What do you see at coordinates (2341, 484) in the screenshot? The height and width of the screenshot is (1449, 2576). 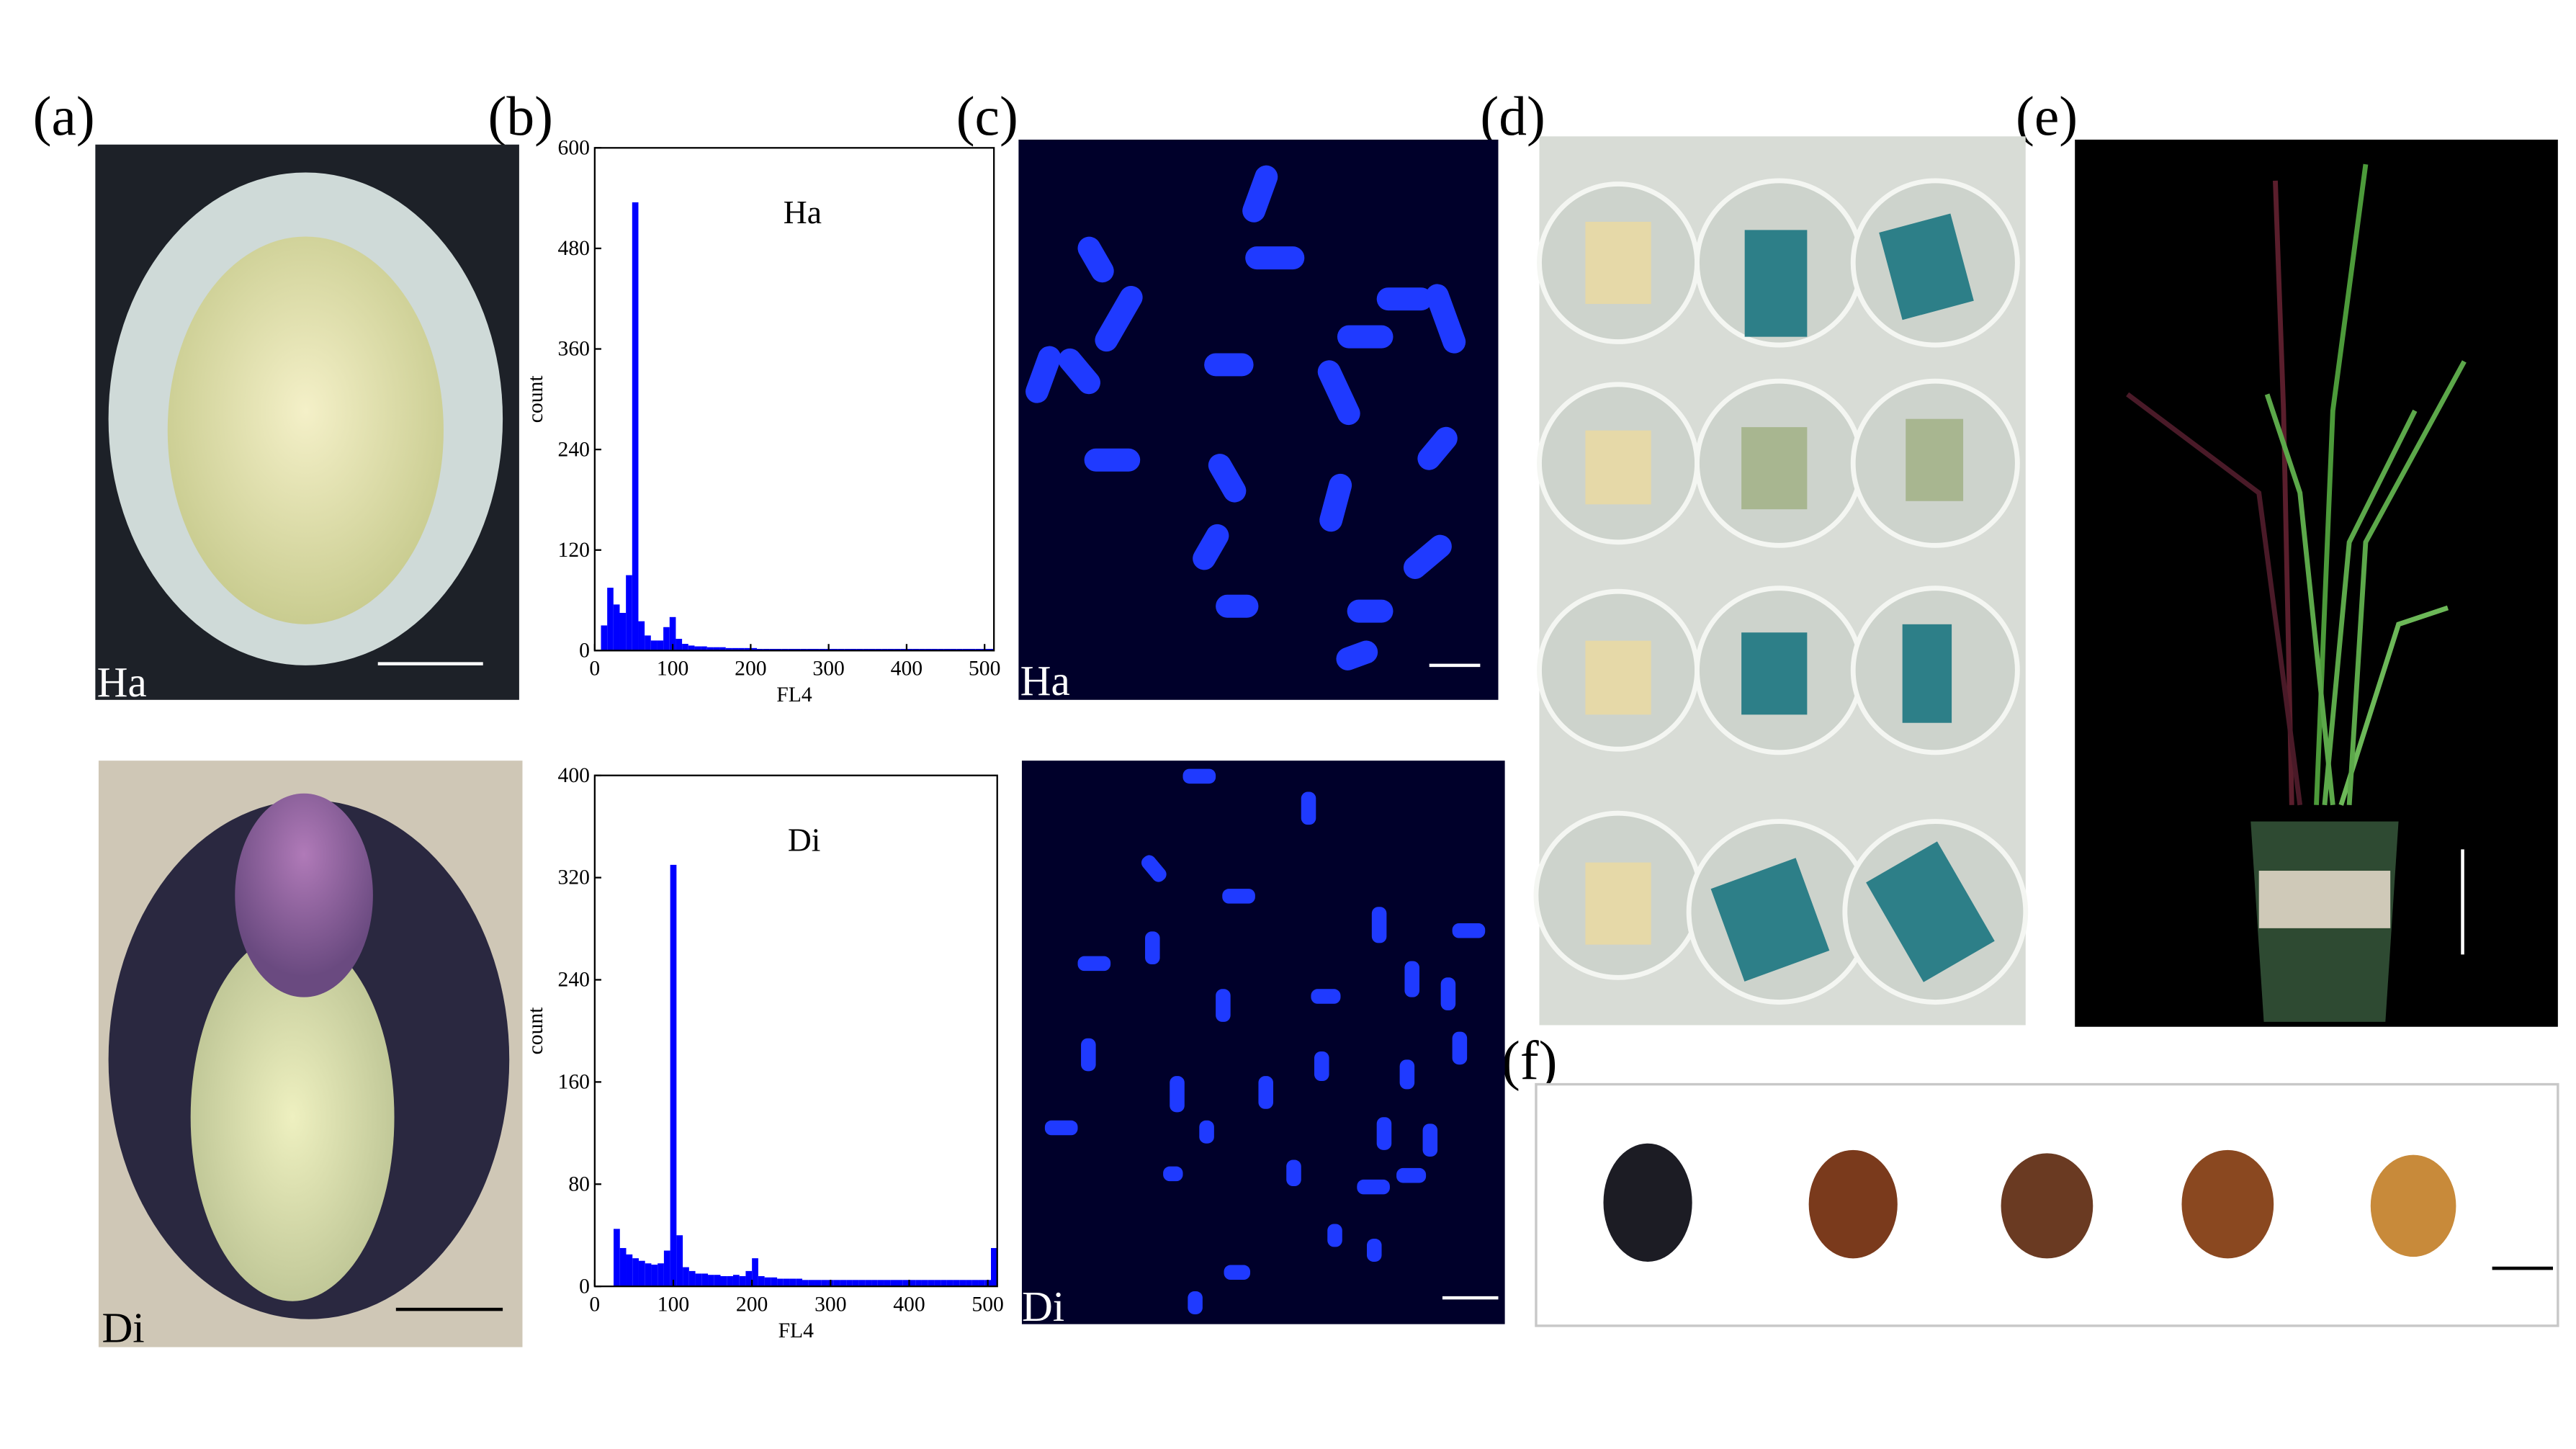 I see `stem` at bounding box center [2341, 484].